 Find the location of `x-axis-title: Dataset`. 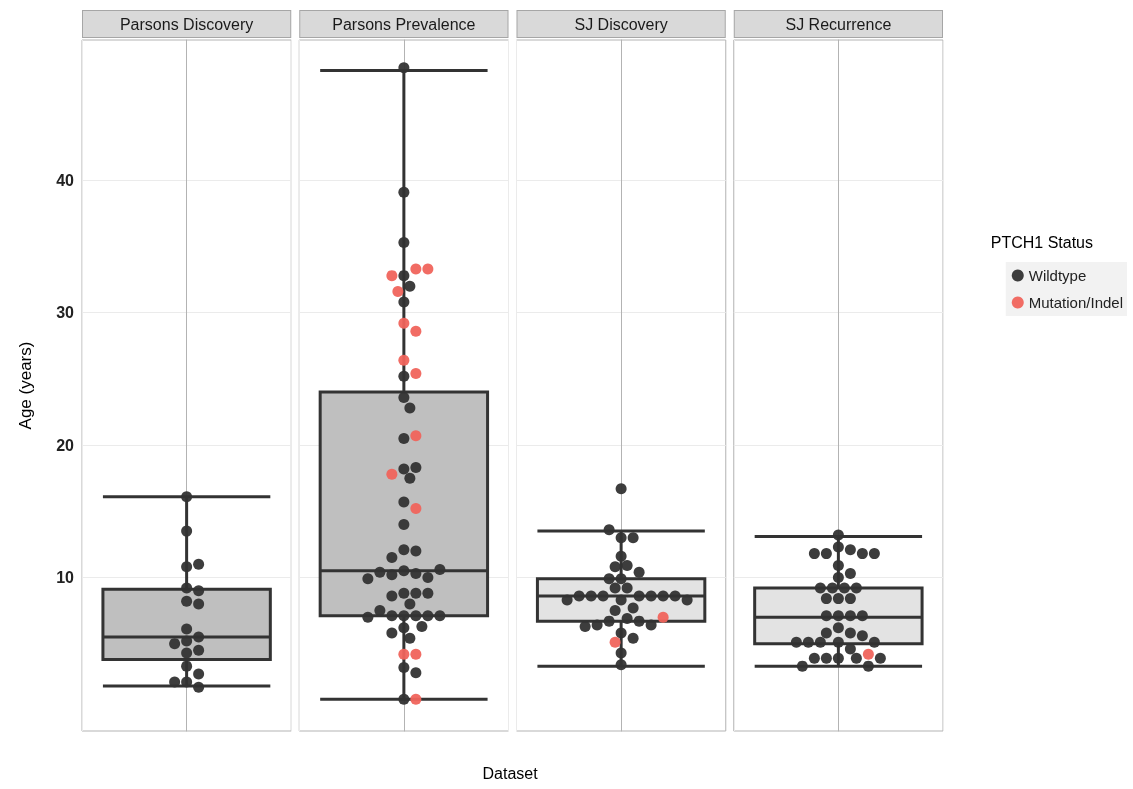

x-axis-title: Dataset is located at coordinates (510, 773).